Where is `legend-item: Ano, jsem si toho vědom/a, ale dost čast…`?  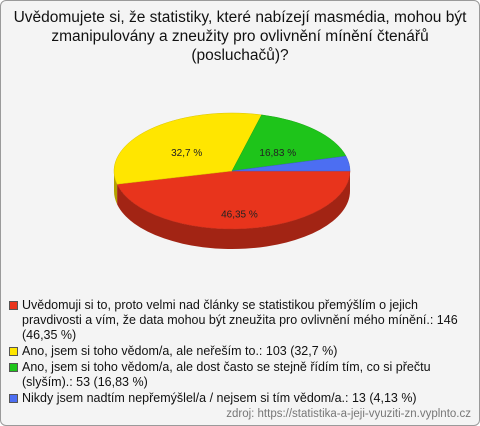 legend-item: Ano, jsem si toho vědom/a, ale dost čast… is located at coordinates (240, 375).